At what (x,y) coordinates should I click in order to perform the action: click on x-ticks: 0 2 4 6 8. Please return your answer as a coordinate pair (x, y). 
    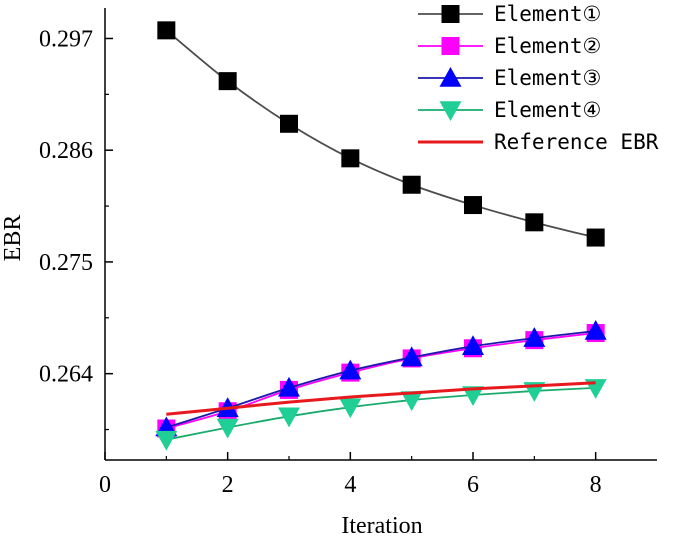
    Looking at the image, I should click on (350, 475).